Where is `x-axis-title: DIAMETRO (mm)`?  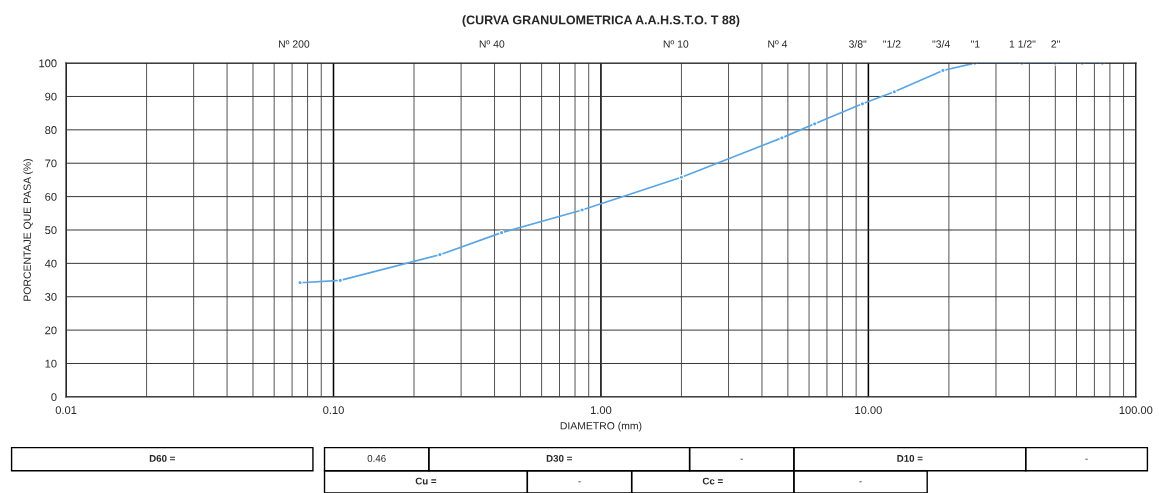
x-axis-title: DIAMETRO (mm) is located at coordinates (601, 426).